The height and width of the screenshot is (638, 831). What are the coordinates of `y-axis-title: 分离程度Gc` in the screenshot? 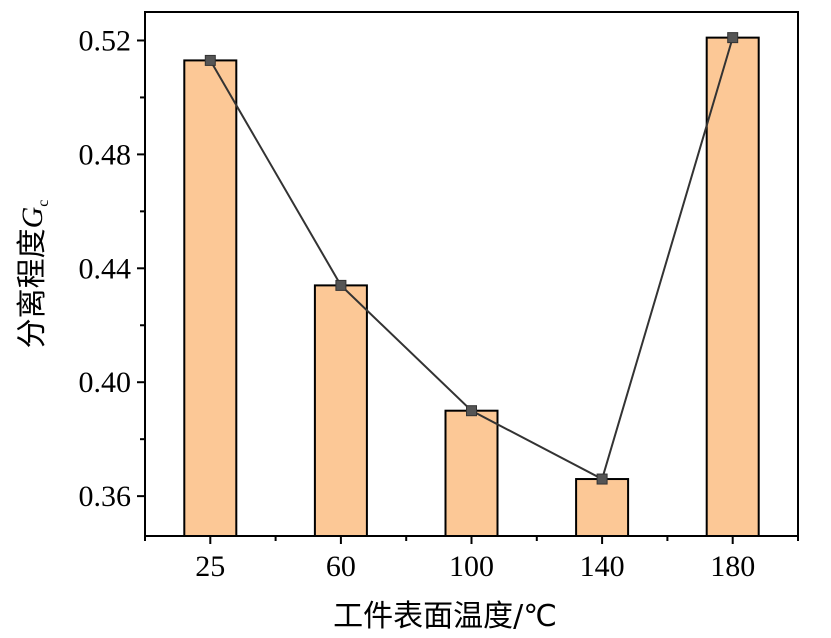 It's located at (33, 274).